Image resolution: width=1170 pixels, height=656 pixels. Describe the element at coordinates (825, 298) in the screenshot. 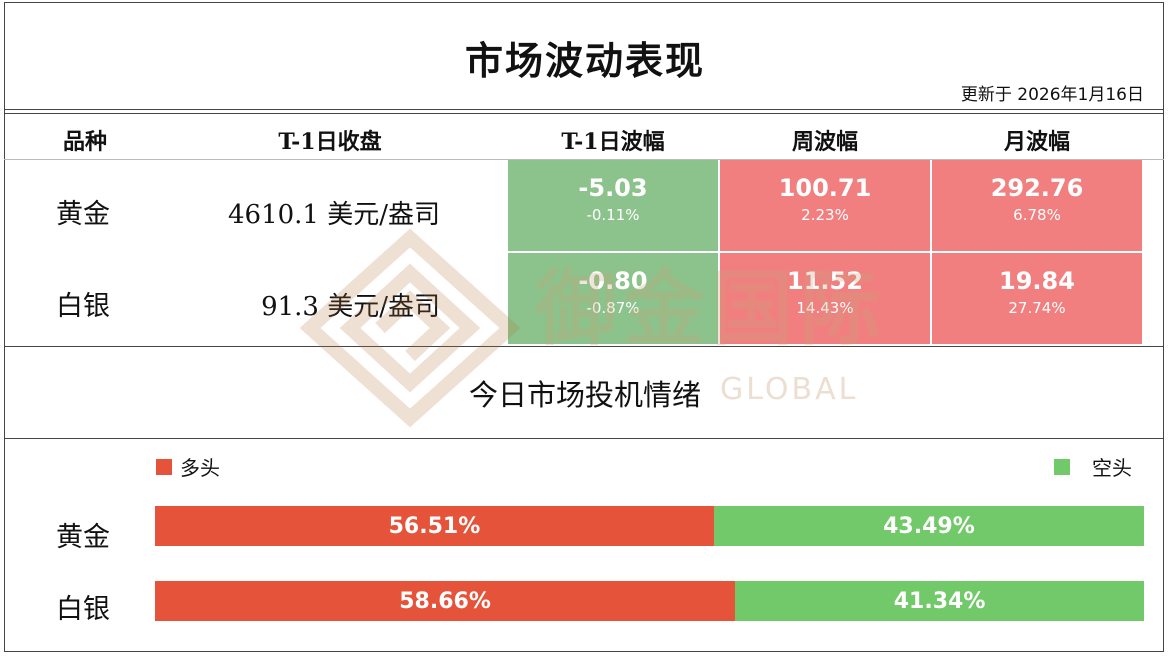

I see `cell-silver-week: 11.52 14.43%` at that location.